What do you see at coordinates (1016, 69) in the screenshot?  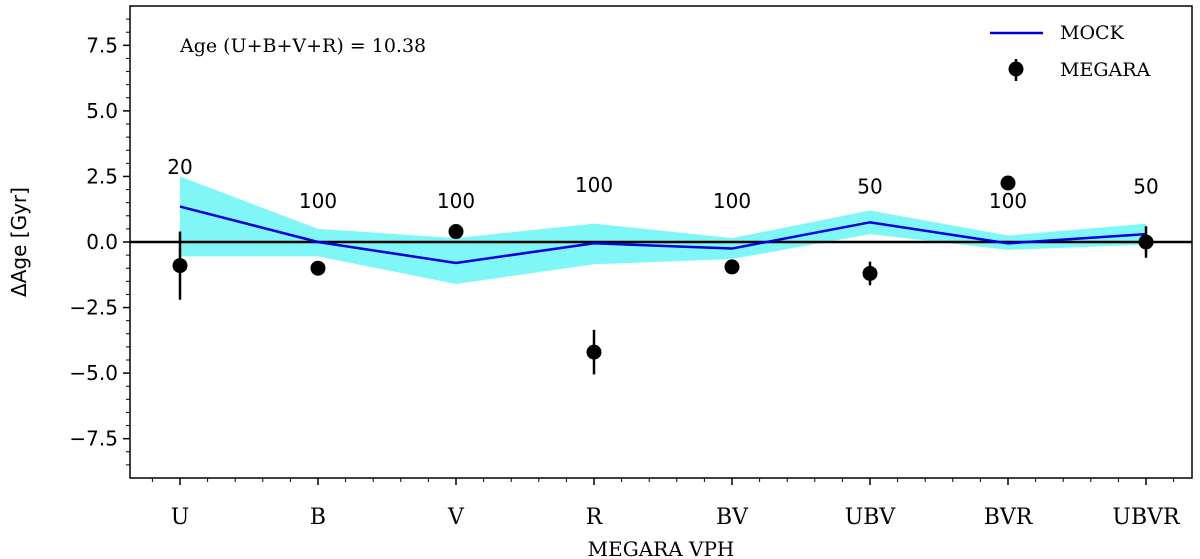 I see `legend-megara-marker` at bounding box center [1016, 69].